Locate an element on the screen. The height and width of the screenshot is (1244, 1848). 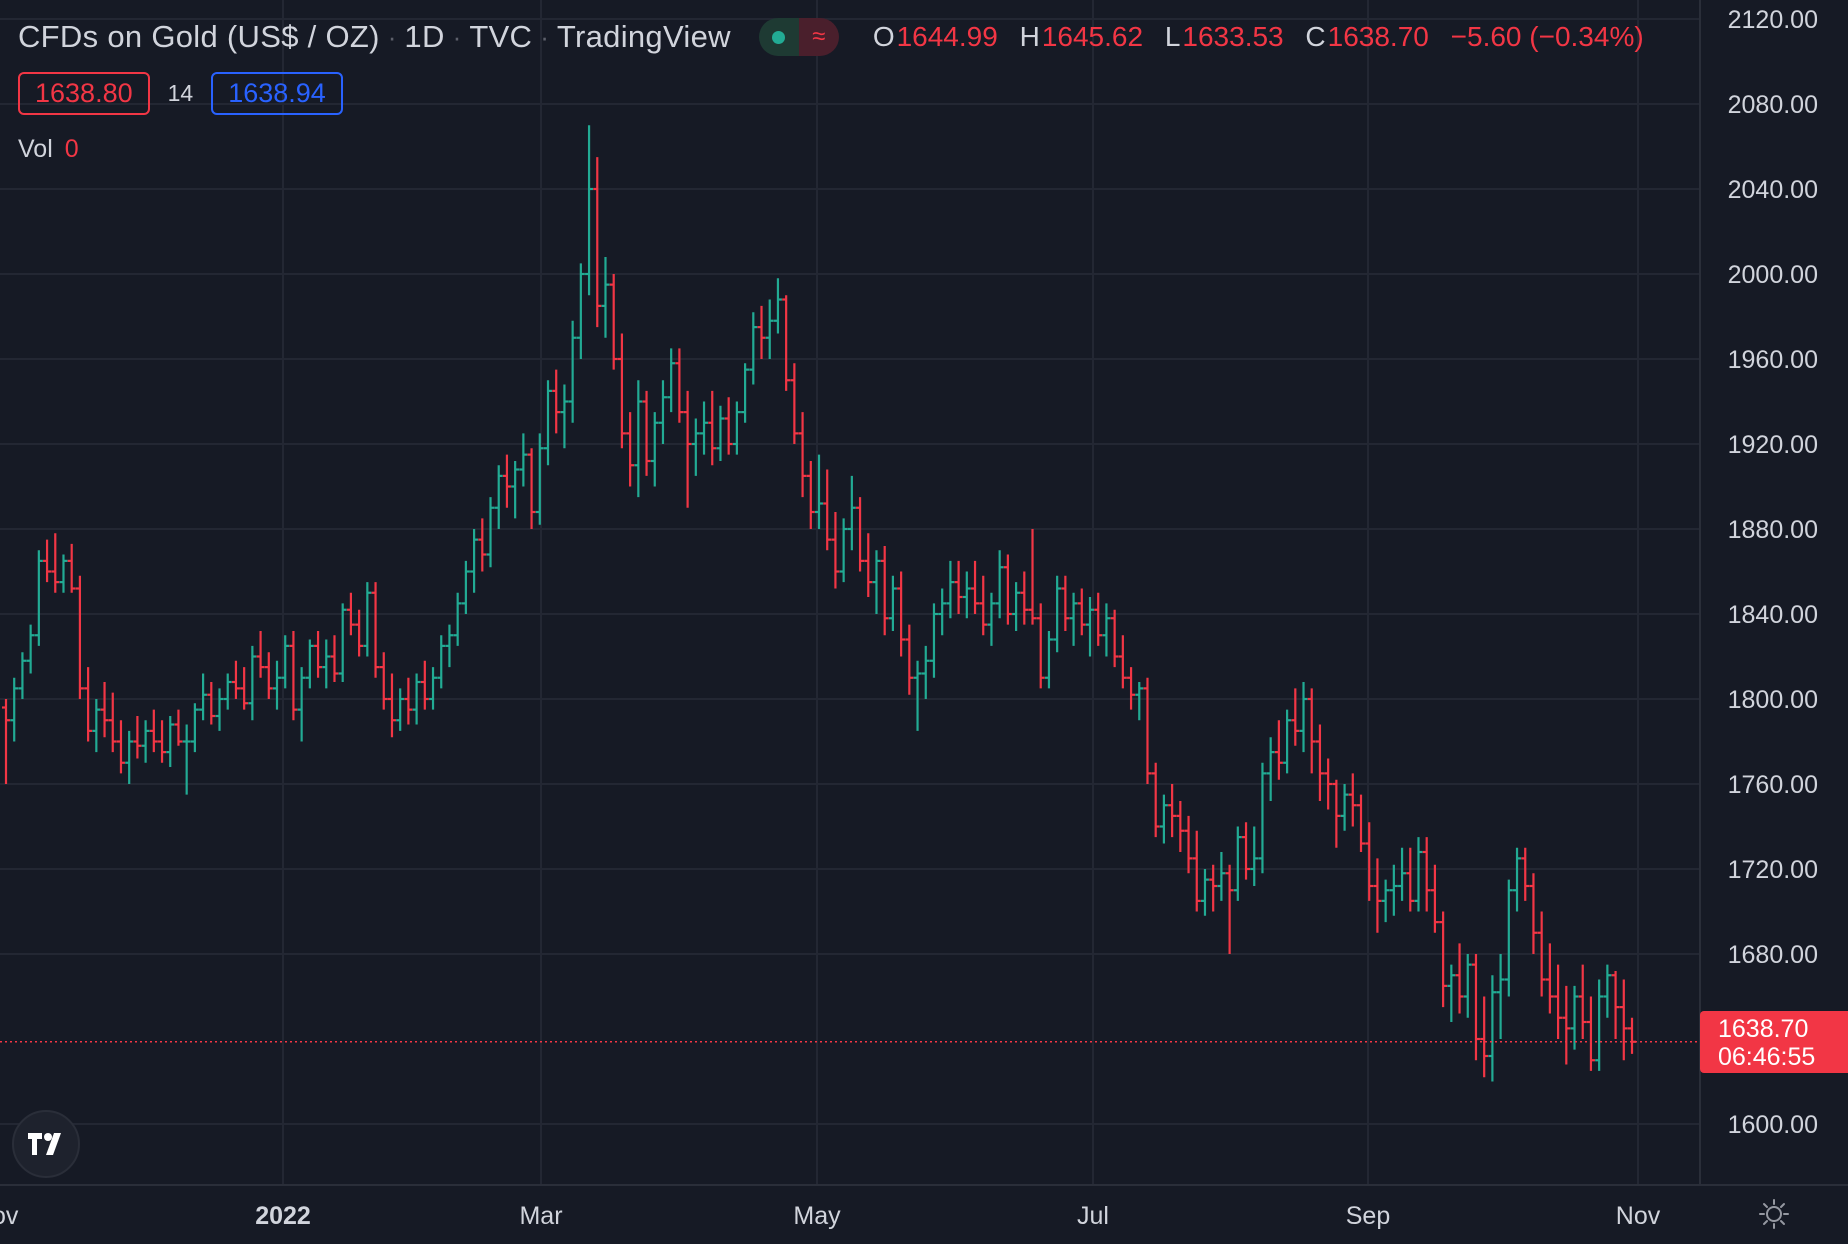
volume-legend: Vol 0 is located at coordinates (48, 149).